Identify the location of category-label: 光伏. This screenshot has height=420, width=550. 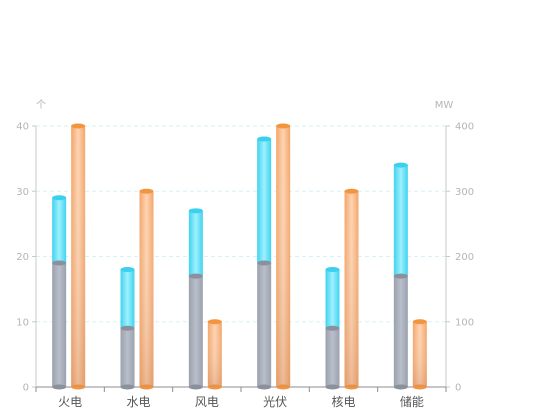
(275, 402).